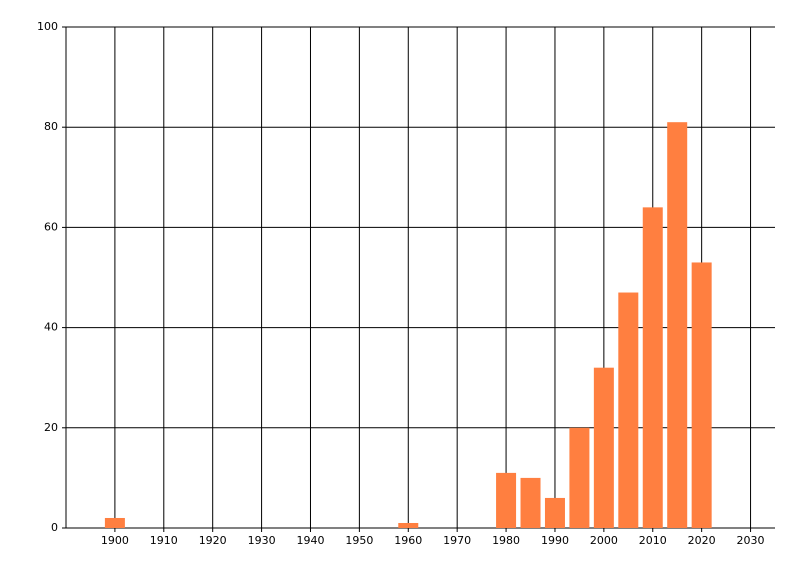 The width and height of the screenshot is (800, 576). What do you see at coordinates (359, 540) in the screenshot?
I see `x-tick-label: 1950` at bounding box center [359, 540].